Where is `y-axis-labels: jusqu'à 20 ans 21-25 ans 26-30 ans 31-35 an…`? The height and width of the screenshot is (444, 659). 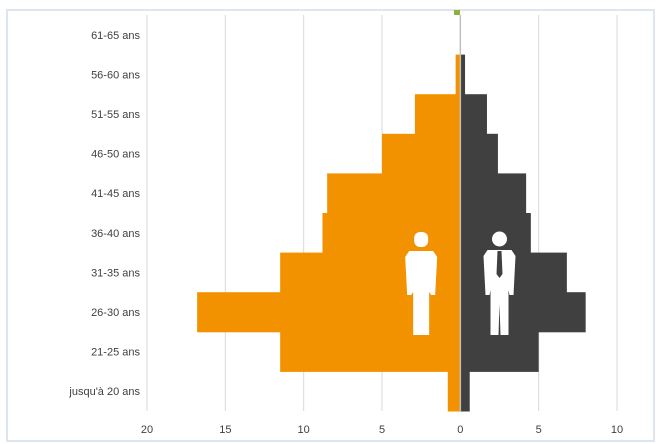 y-axis-labels: jusqu'à 20 ans 21-25 ans 26-30 ans 31-35 an… is located at coordinates (104, 214).